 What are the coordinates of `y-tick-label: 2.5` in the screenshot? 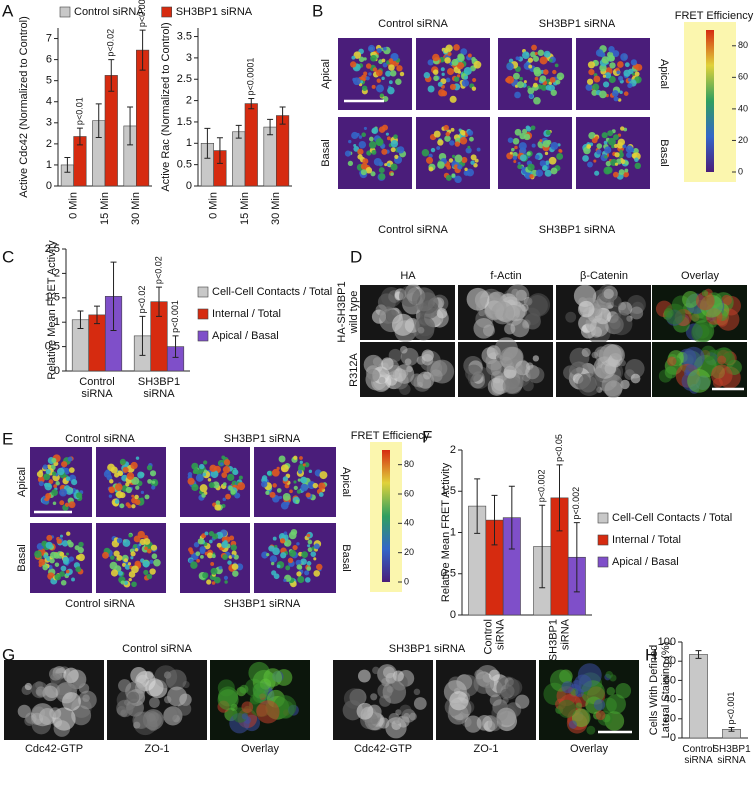 It's located at (52, 249).